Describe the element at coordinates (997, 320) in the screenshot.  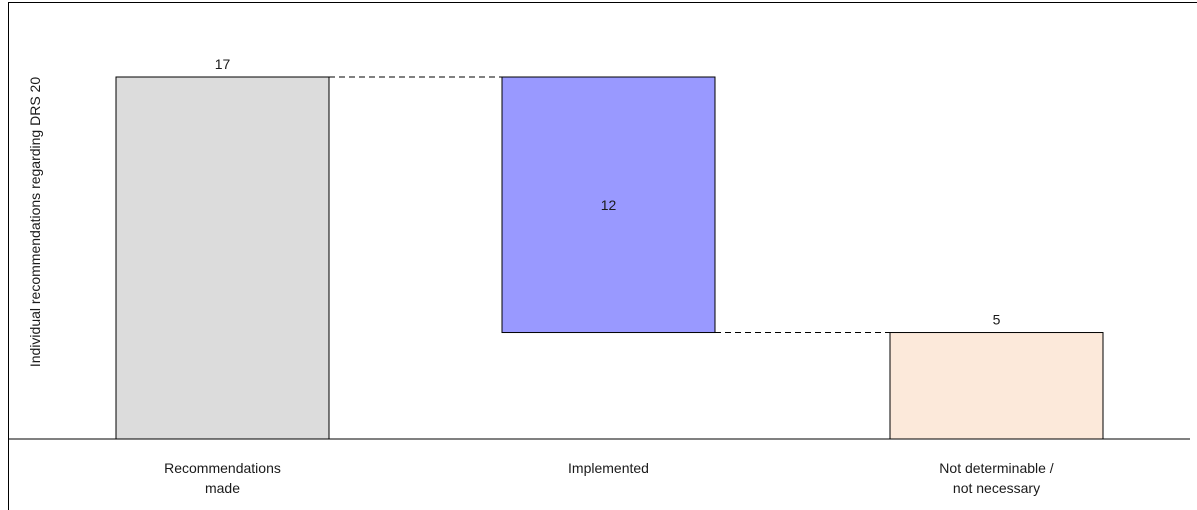
I see `data-label: 5` at that location.